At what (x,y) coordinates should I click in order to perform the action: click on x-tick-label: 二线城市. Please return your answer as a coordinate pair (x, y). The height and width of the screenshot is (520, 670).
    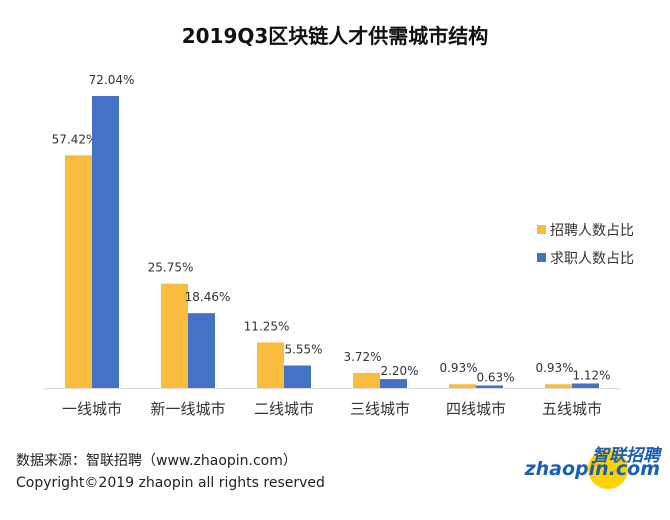
    Looking at the image, I should click on (284, 409).